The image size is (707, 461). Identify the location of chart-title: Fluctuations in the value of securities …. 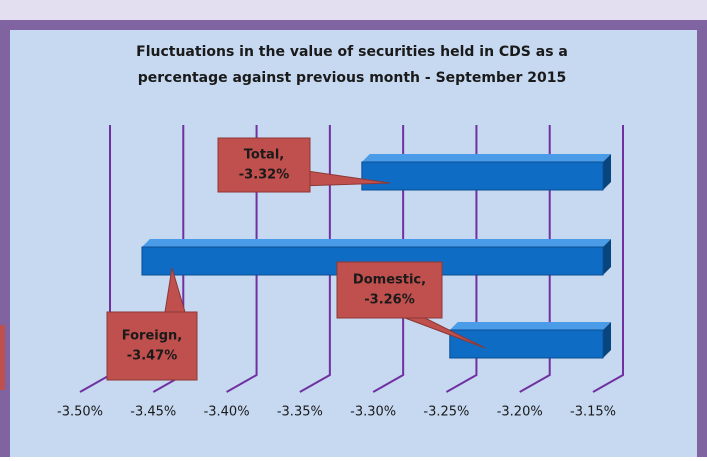
(352, 52).